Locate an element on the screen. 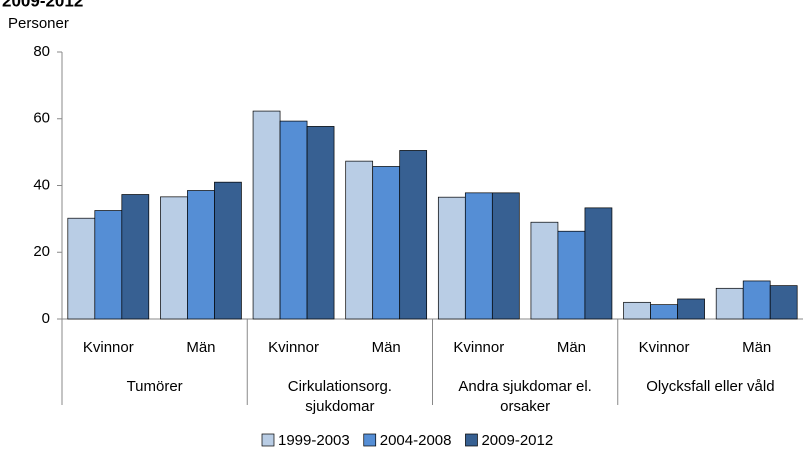 The width and height of the screenshot is (803, 452). legend-label: 1999-2003 is located at coordinates (314, 440).